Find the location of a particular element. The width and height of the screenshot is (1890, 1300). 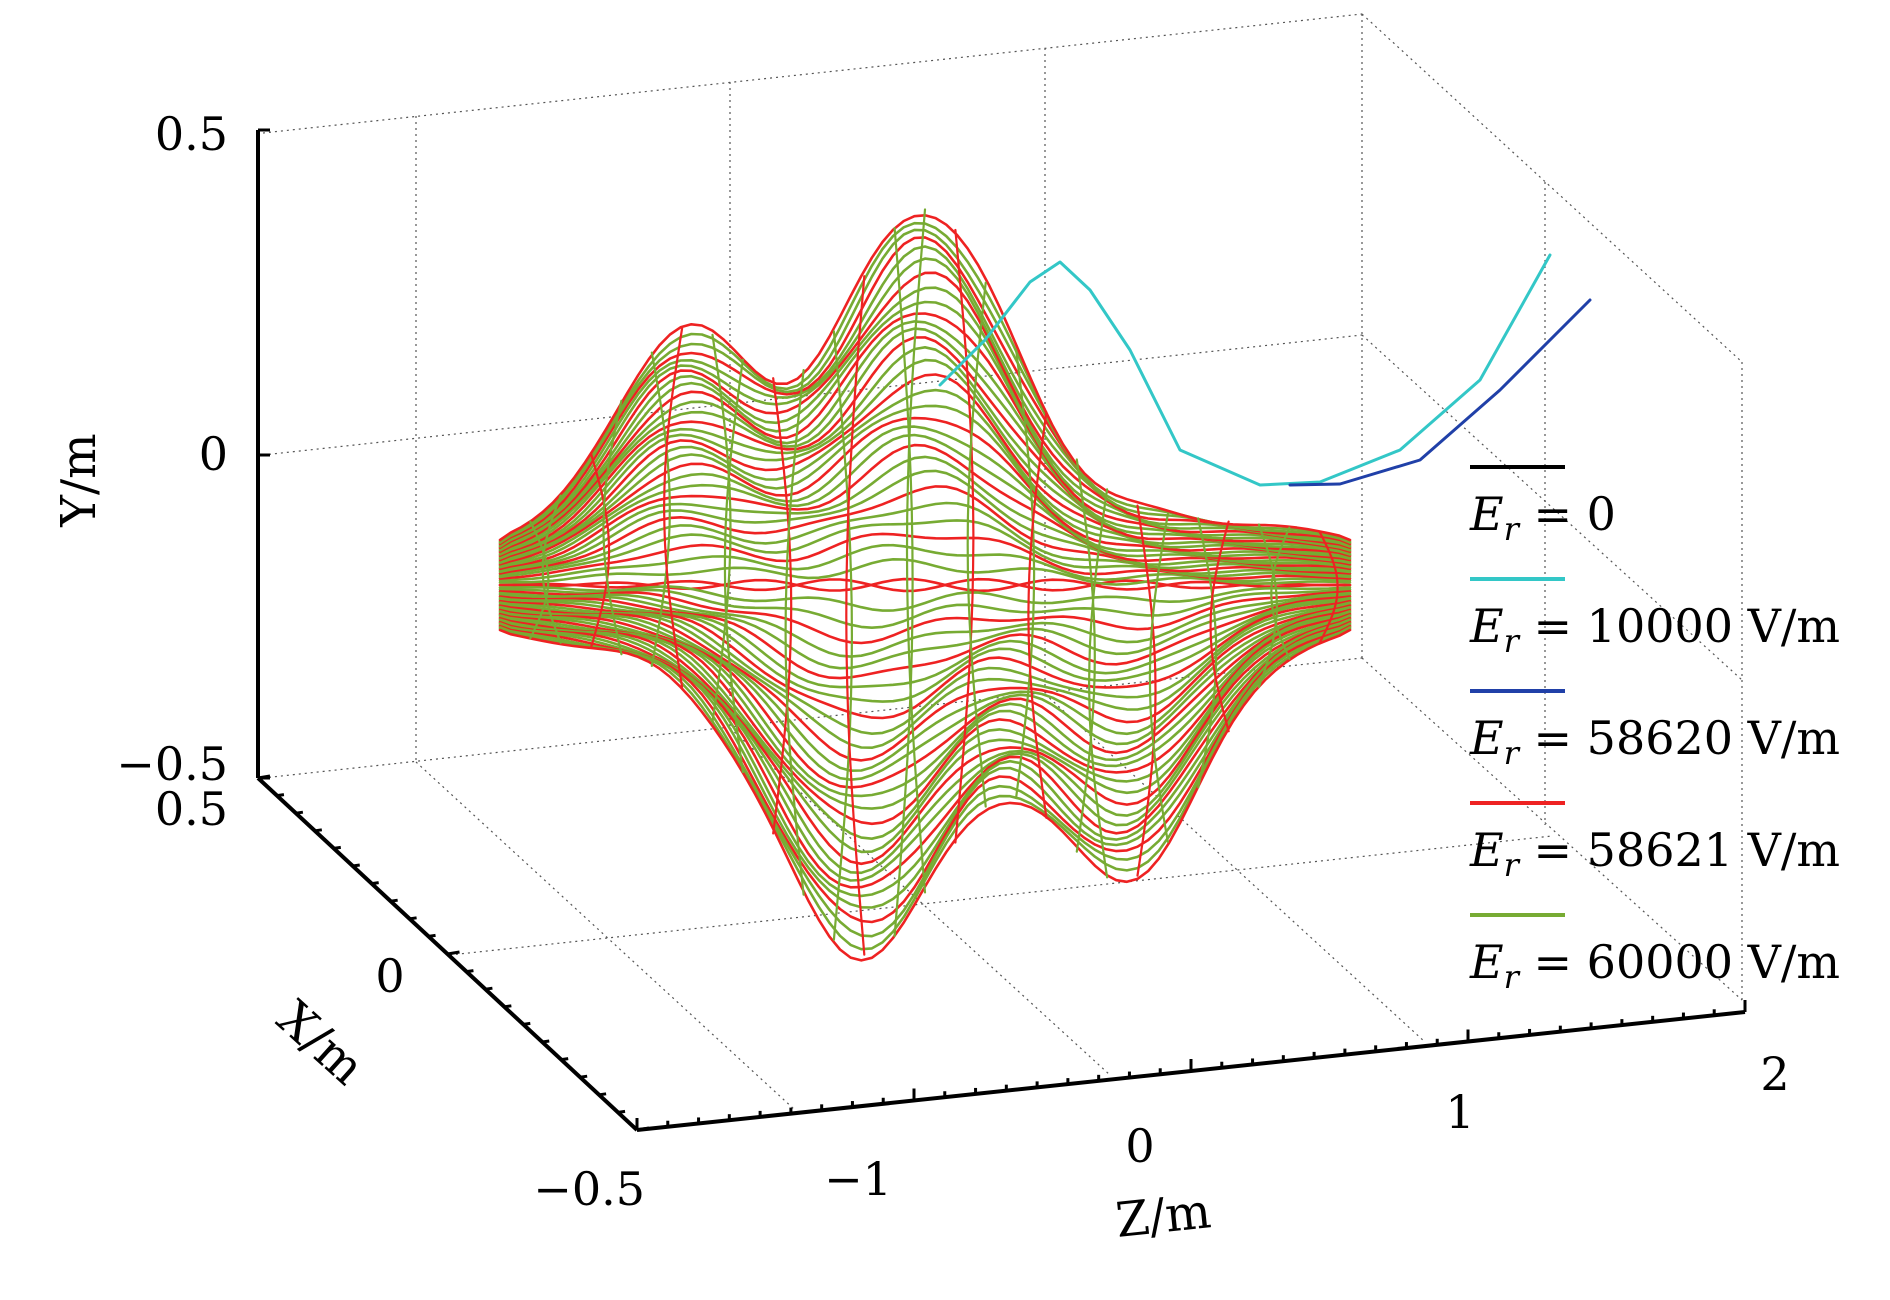

grid-floor-z3 is located at coordinates (1235, 868).